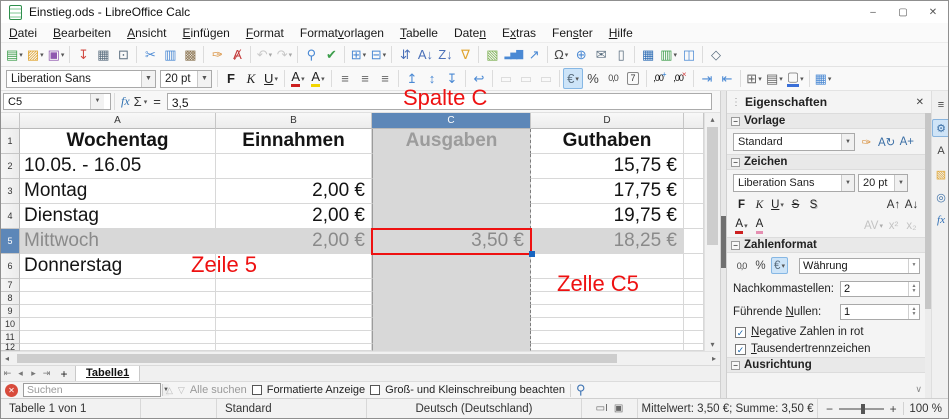 The height and width of the screenshot is (419, 949). What do you see at coordinates (830, 408) in the screenshot?
I see `zoom-out-button: −` at bounding box center [830, 408].